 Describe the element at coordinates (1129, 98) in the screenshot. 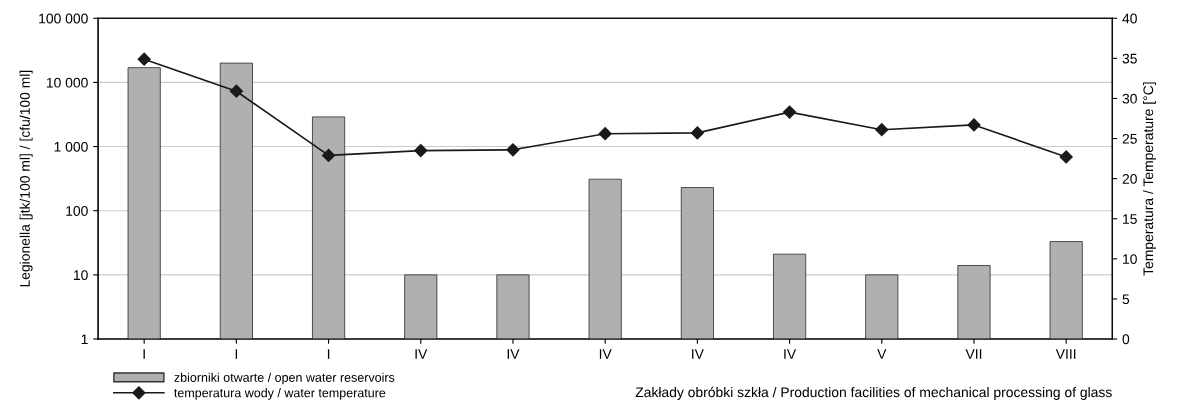

I see `y2-tick-label: 30` at that location.